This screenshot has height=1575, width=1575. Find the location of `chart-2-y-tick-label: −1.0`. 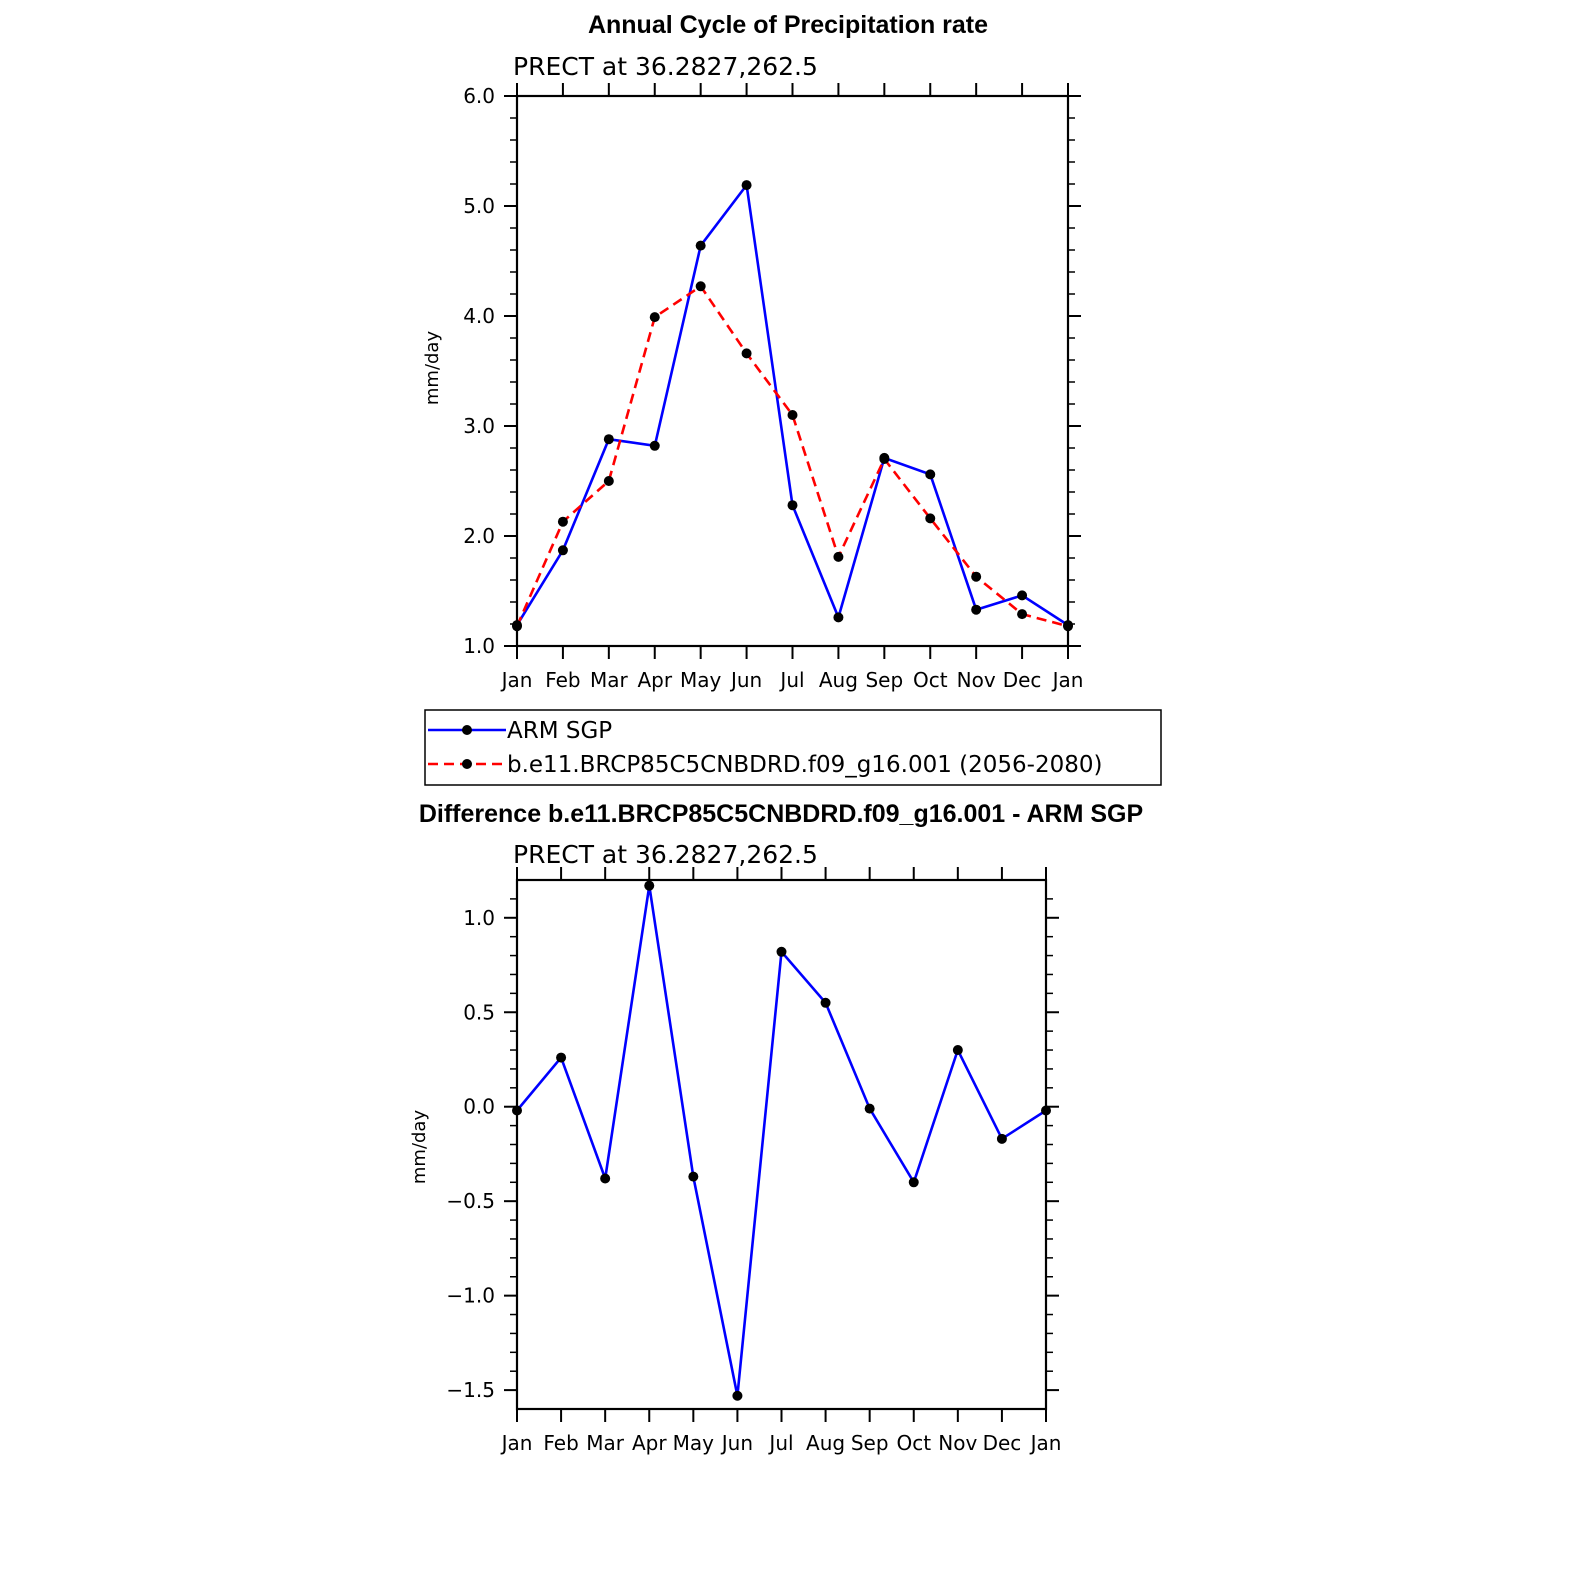

chart-2-y-tick-label: −1.0 is located at coordinates (470, 1296).